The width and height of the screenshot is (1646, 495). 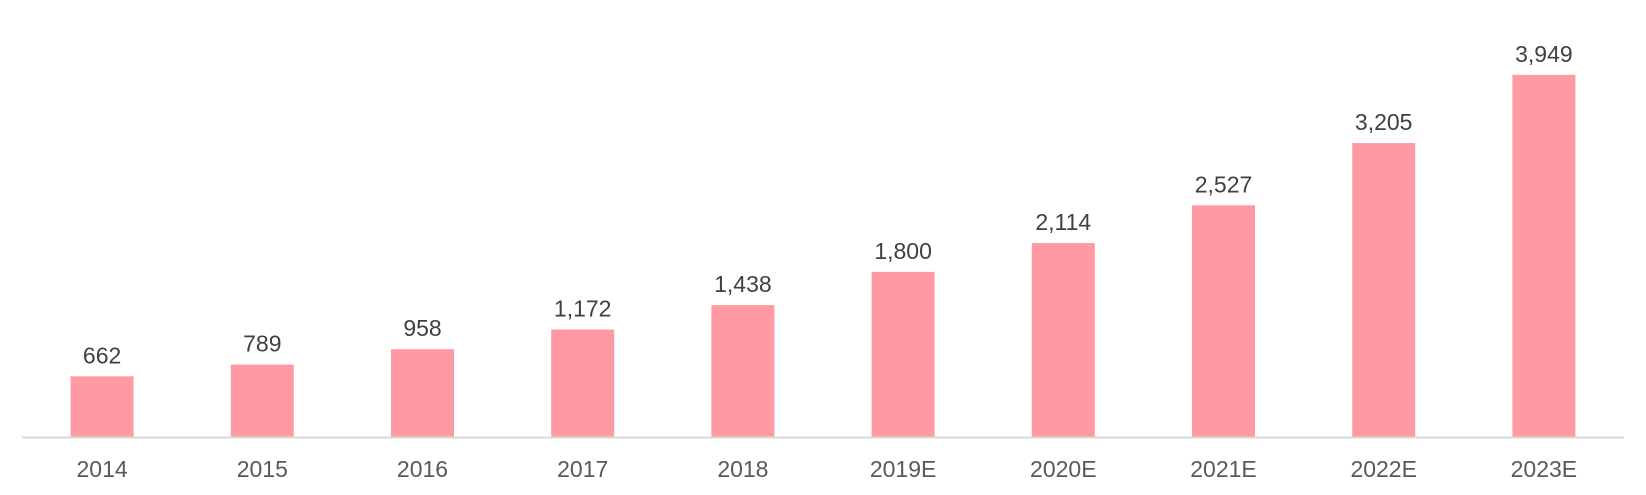 I want to click on bar-2018, so click(x=743, y=371).